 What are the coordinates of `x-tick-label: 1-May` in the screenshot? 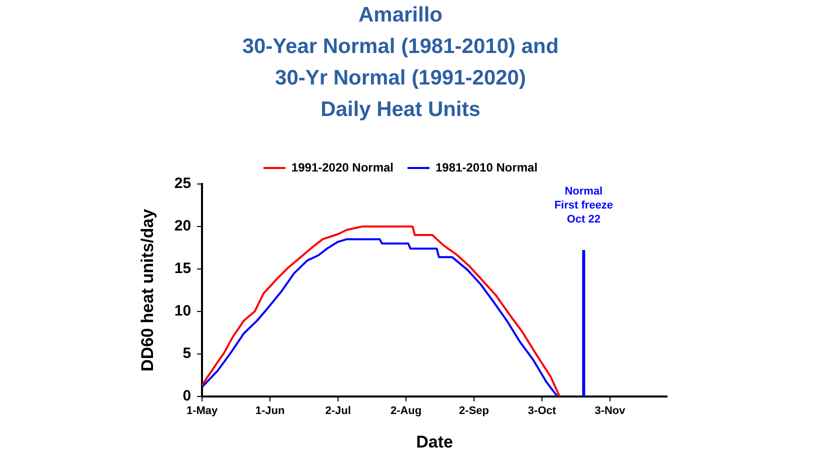 It's located at (202, 411).